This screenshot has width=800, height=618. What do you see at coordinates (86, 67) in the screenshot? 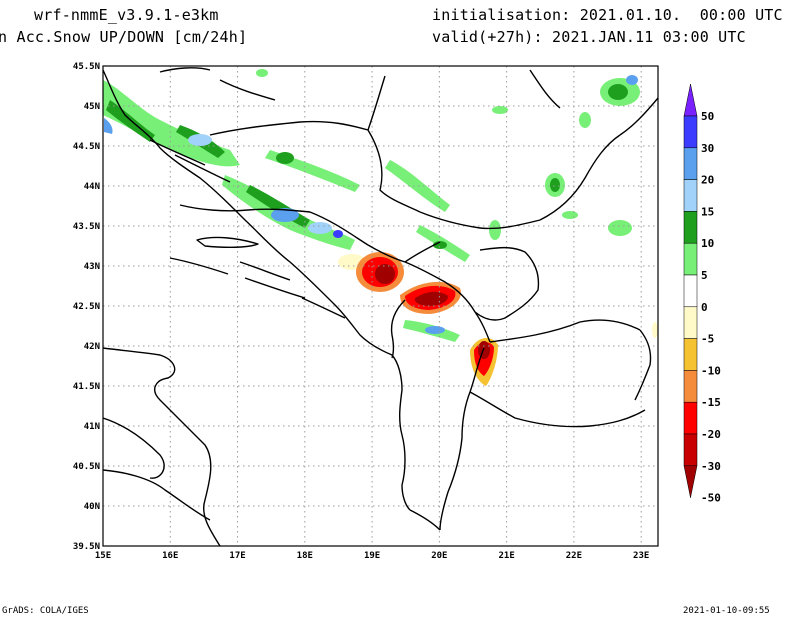
I see `lat-tick-label: 45.5N` at bounding box center [86, 67].